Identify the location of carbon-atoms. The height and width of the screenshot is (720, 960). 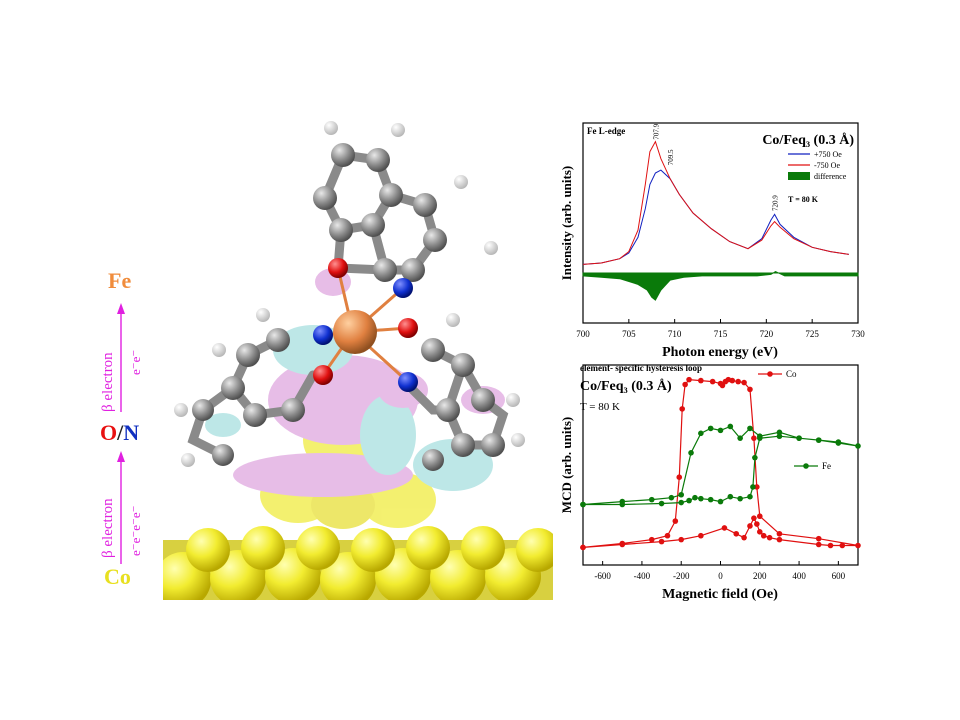
(348, 307).